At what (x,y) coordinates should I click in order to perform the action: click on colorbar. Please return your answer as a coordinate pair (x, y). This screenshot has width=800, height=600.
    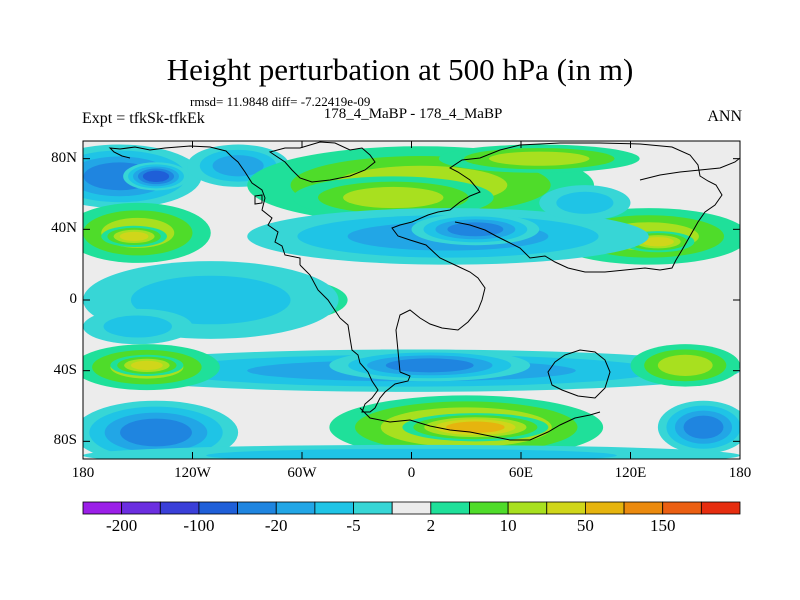
    Looking at the image, I should click on (411, 508).